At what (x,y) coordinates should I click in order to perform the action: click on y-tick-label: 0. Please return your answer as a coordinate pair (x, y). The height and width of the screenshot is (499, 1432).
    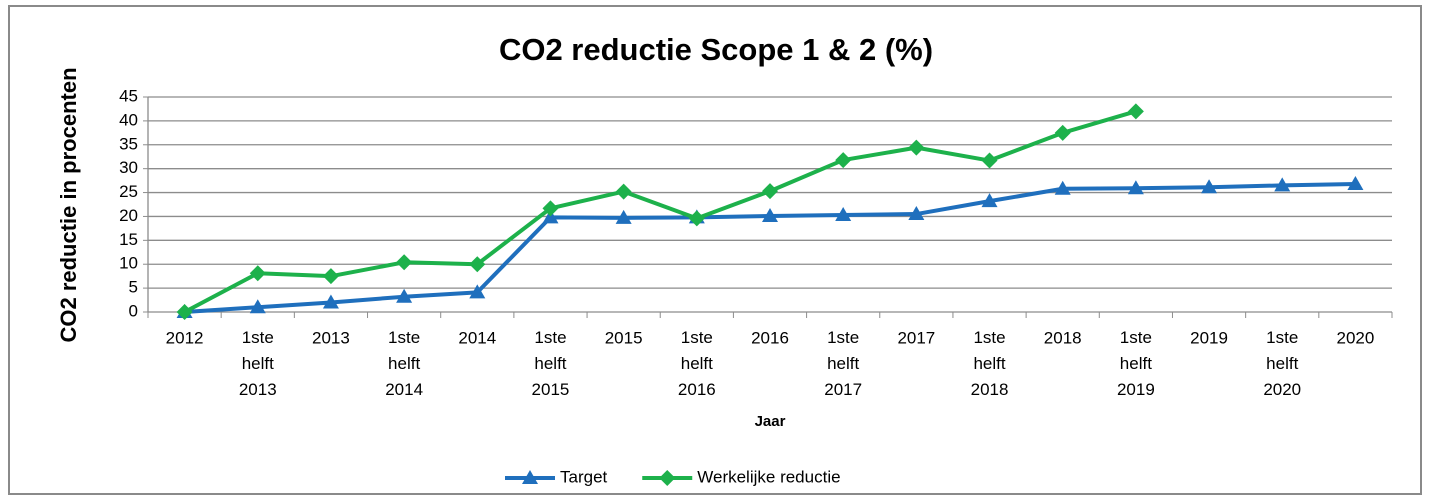
    Looking at the image, I should click on (133, 310).